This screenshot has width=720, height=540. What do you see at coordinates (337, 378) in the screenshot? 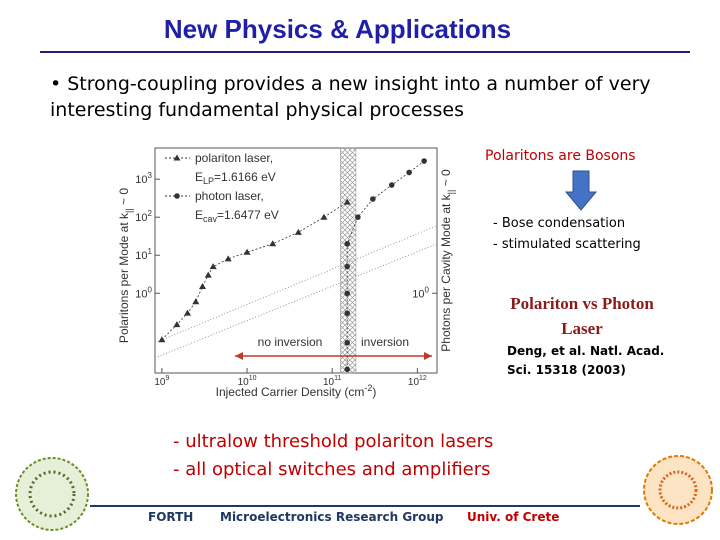
I see `tick-exponent: 11` at bounding box center [337, 378].